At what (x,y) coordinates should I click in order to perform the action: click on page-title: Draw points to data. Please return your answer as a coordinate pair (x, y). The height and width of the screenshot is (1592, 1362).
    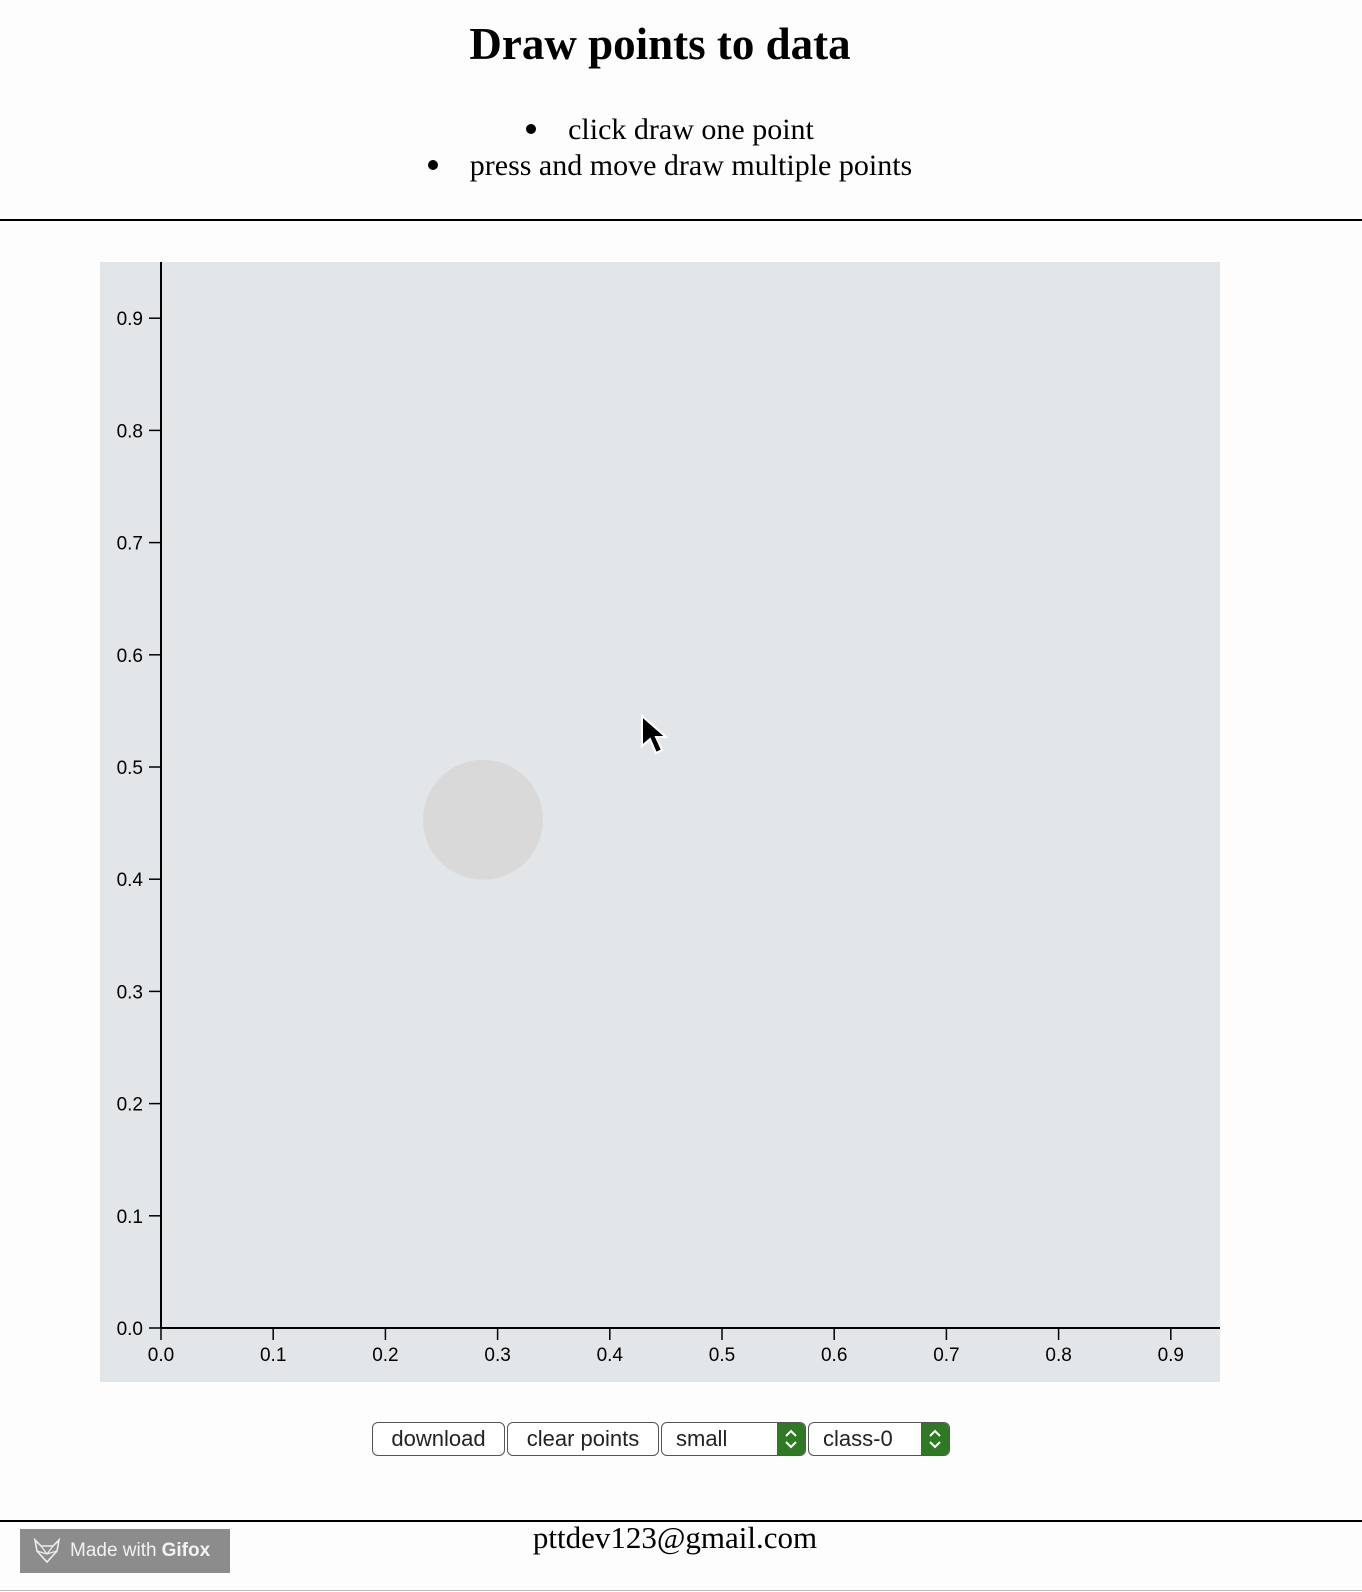
    Looking at the image, I should click on (660, 44).